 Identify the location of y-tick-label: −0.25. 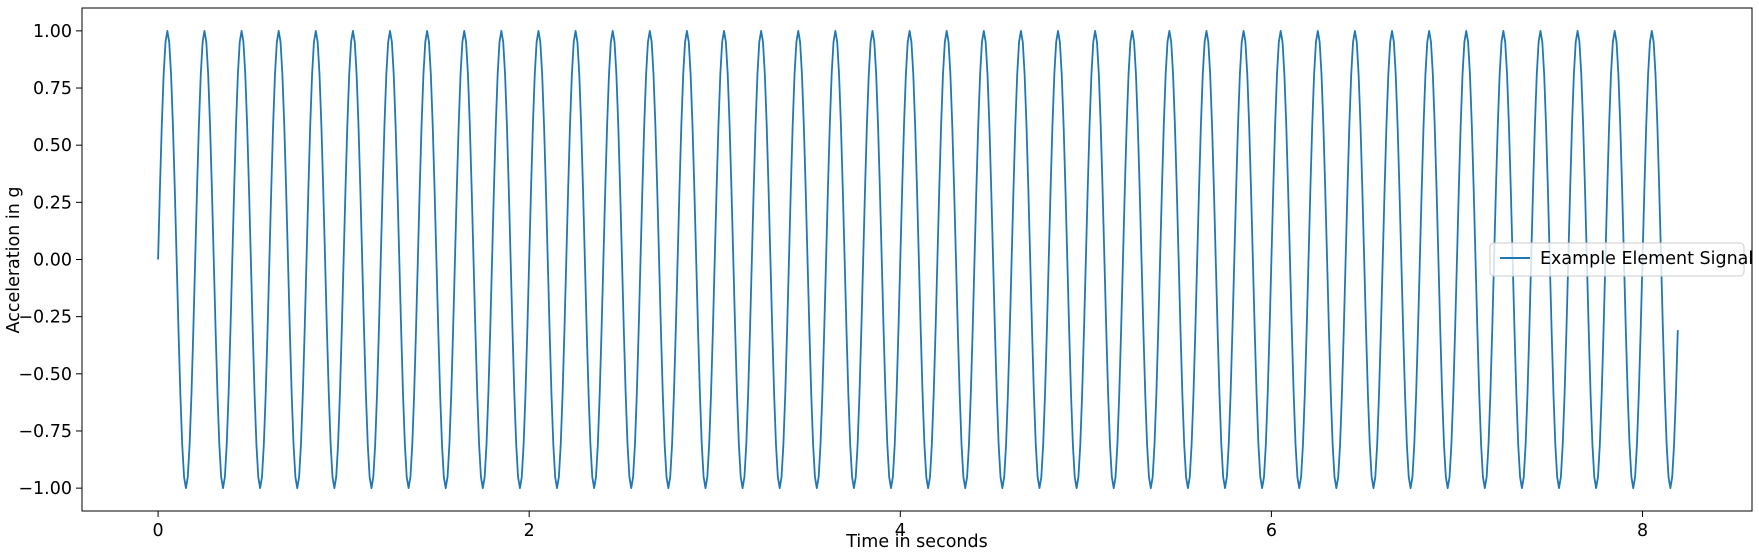
(45, 318).